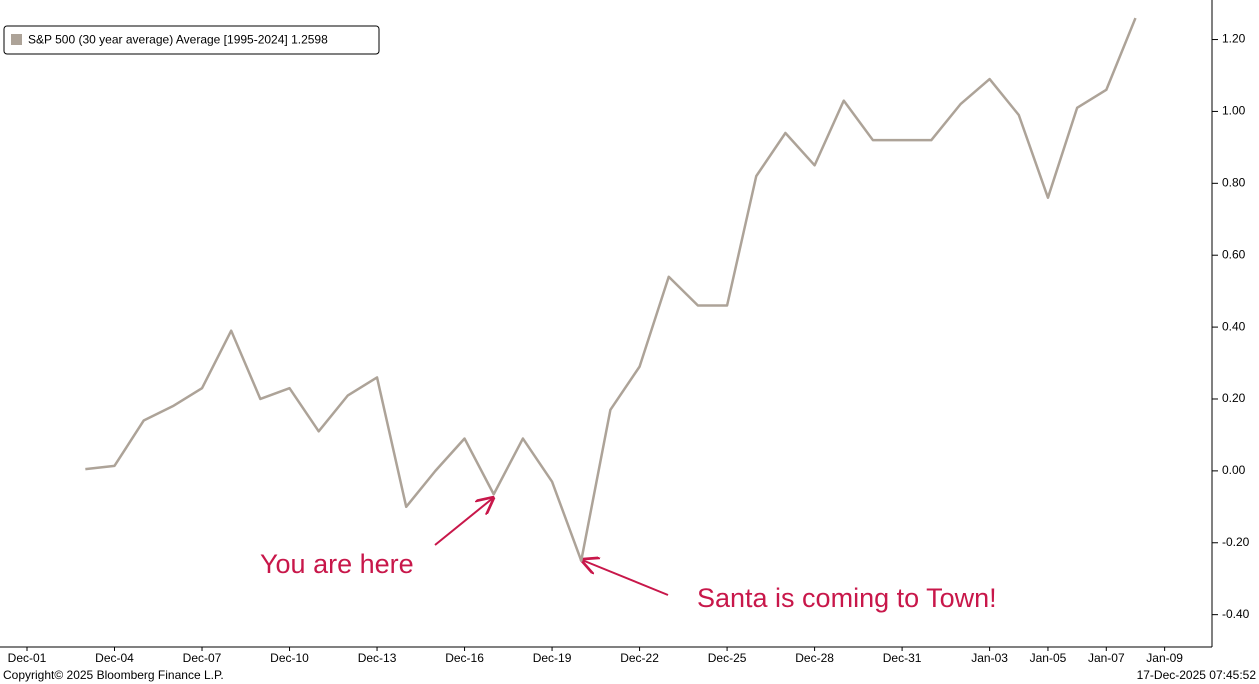 The image size is (1259, 684). Describe the element at coordinates (989, 658) in the screenshot. I see `x-tick-label: Jan-03` at that location.